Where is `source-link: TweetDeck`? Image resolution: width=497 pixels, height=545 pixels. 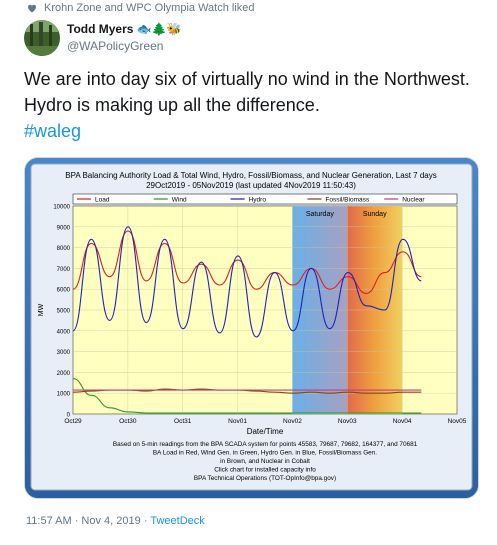 source-link: TweetDeck is located at coordinates (177, 521).